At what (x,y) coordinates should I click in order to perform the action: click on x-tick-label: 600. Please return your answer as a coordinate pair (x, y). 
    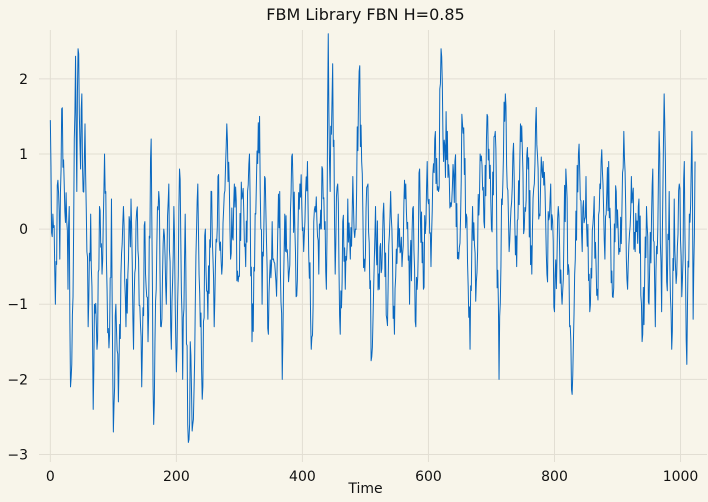
    Looking at the image, I should click on (428, 477).